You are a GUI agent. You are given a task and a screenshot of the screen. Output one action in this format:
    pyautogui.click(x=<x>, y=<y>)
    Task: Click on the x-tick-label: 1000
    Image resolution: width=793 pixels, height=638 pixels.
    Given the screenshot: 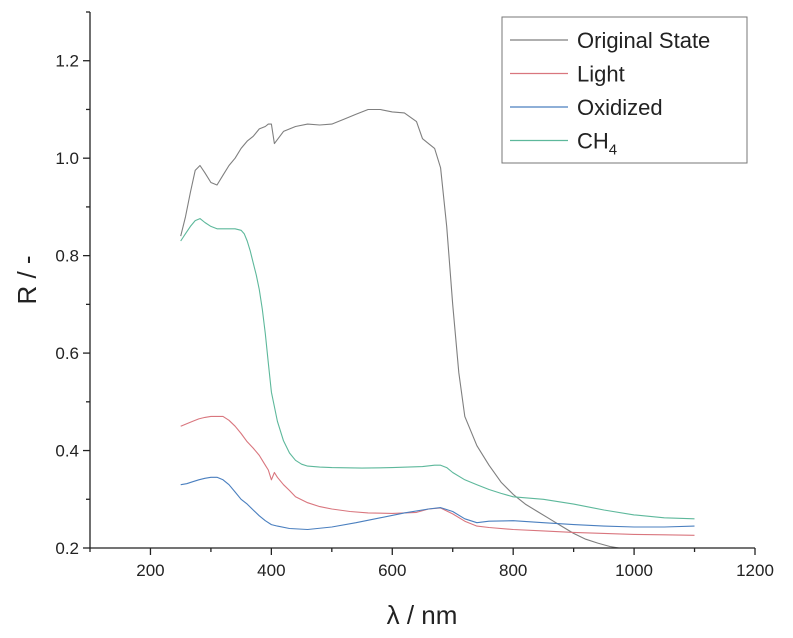 What is the action you would take?
    pyautogui.click(x=634, y=570)
    